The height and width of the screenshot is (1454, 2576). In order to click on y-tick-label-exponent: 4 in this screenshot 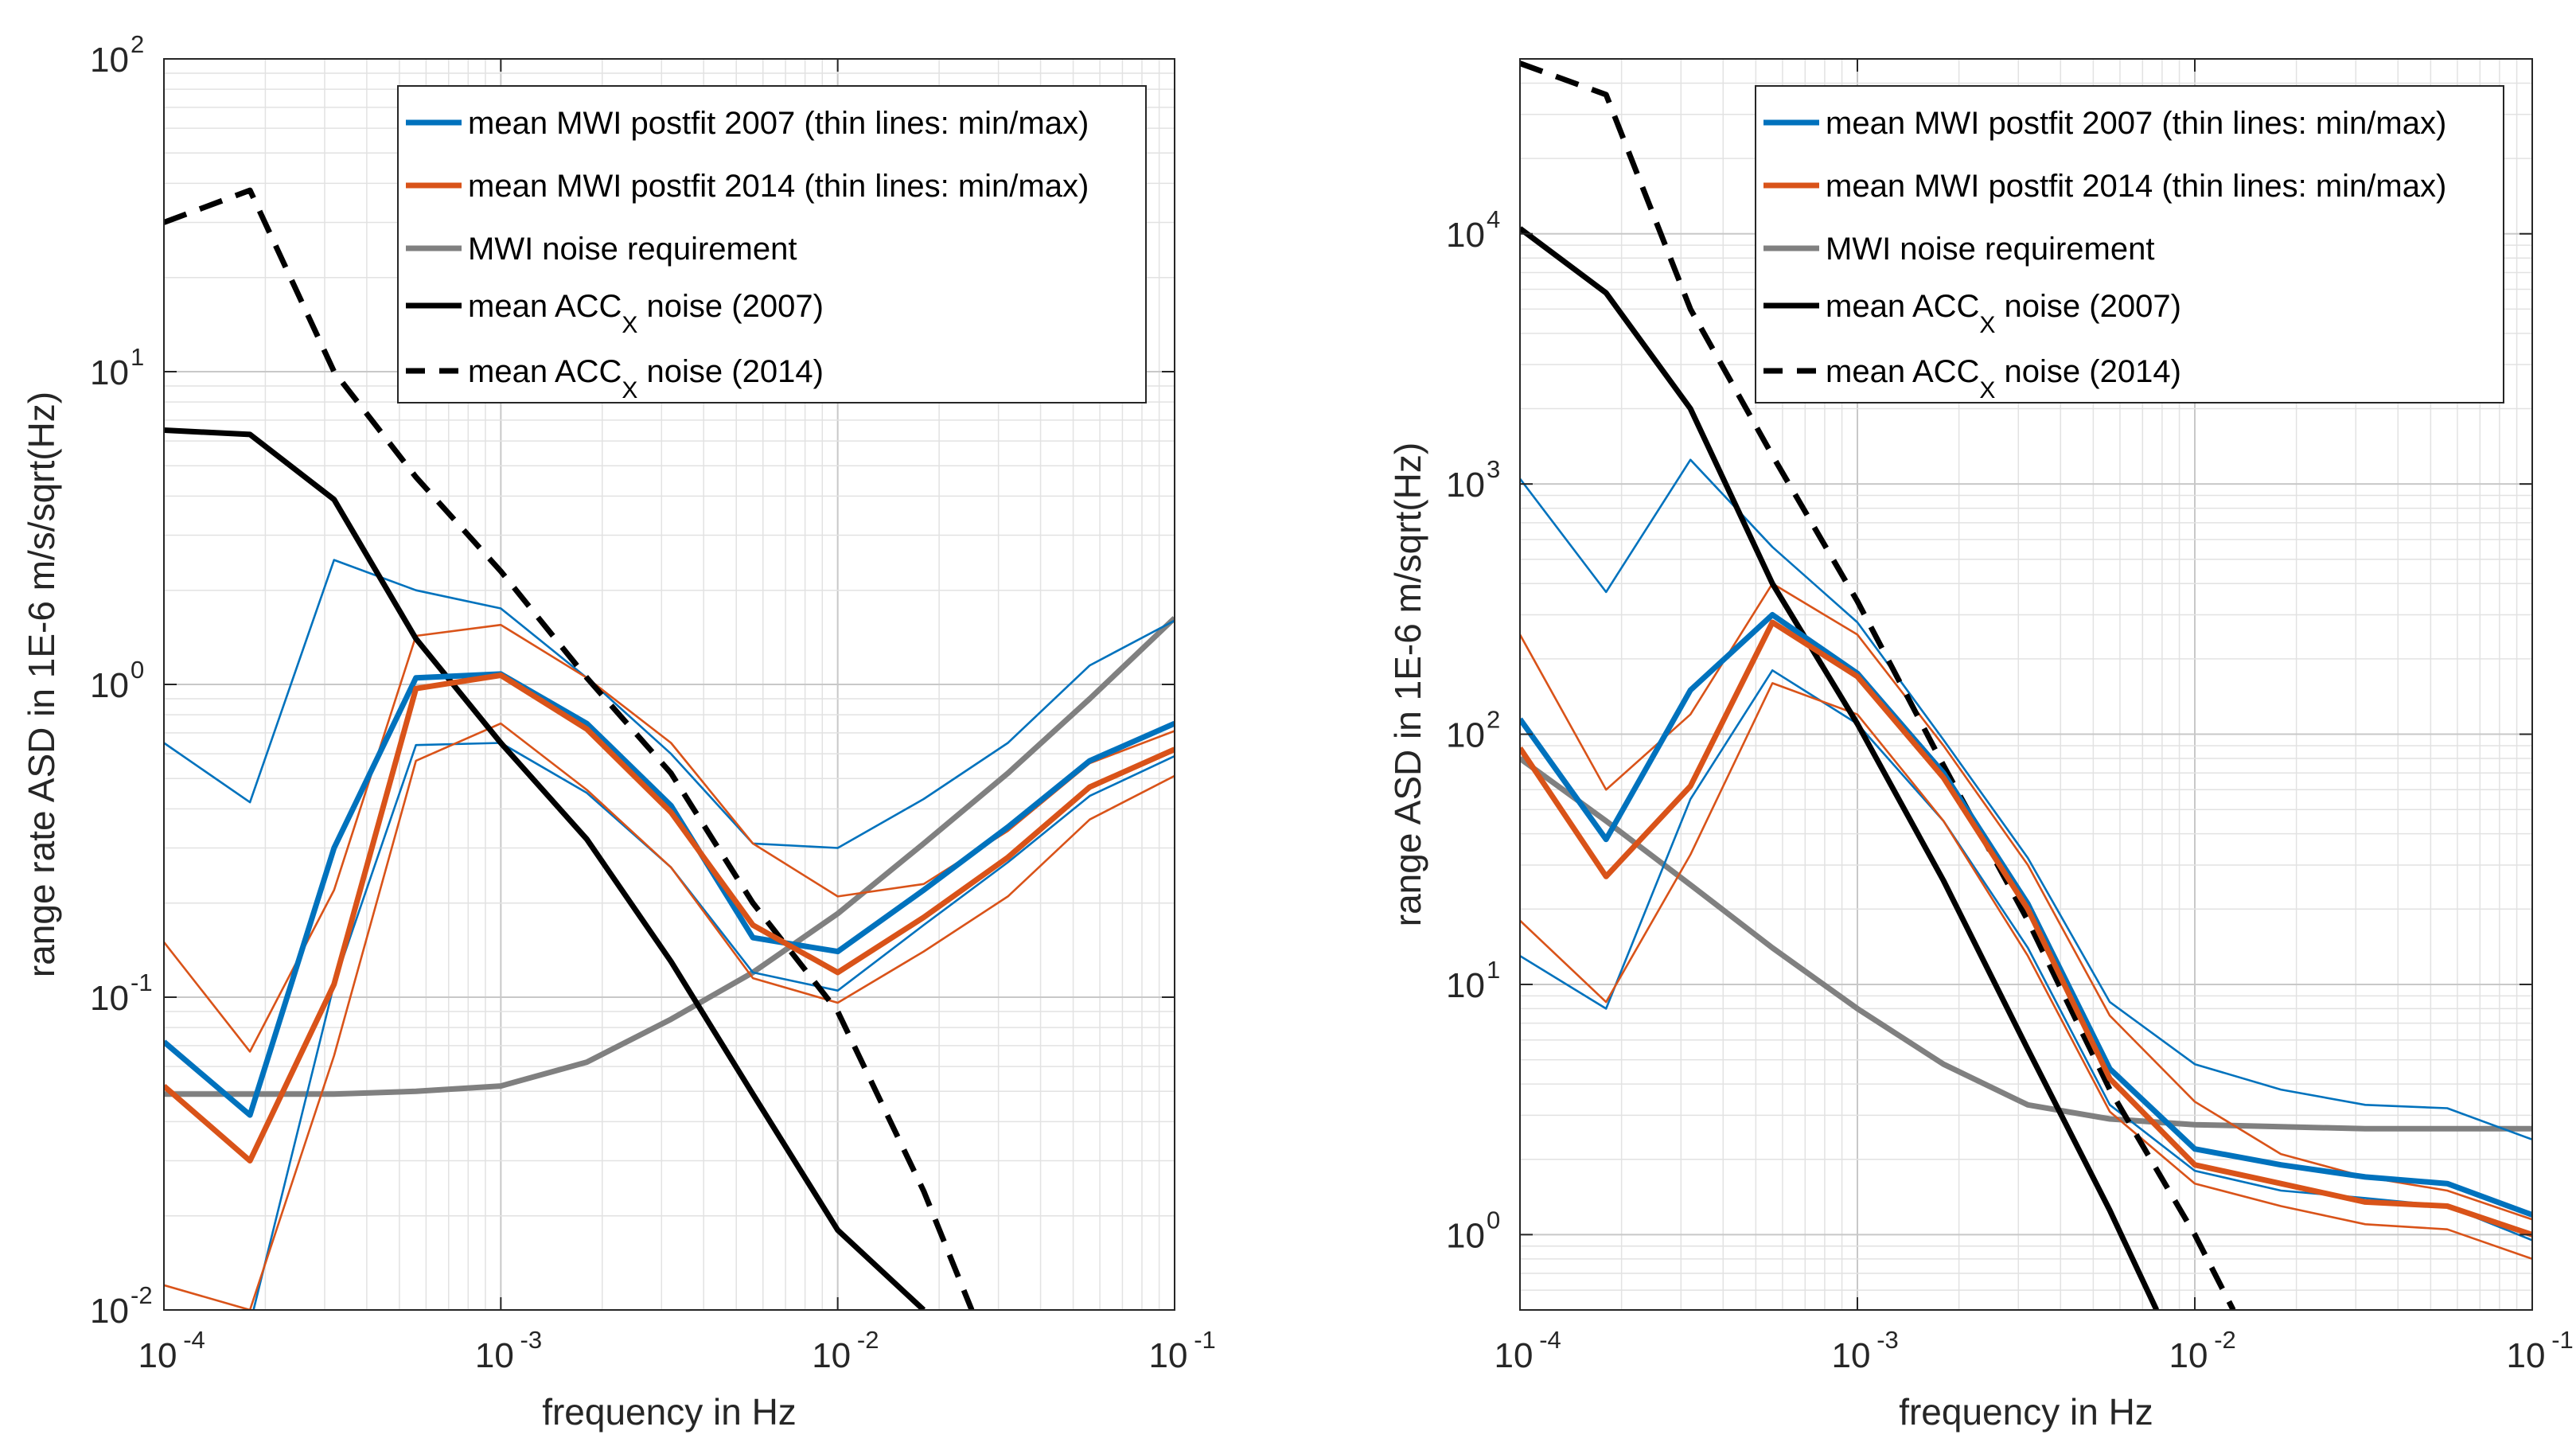, I will do `click(1493, 219)`.